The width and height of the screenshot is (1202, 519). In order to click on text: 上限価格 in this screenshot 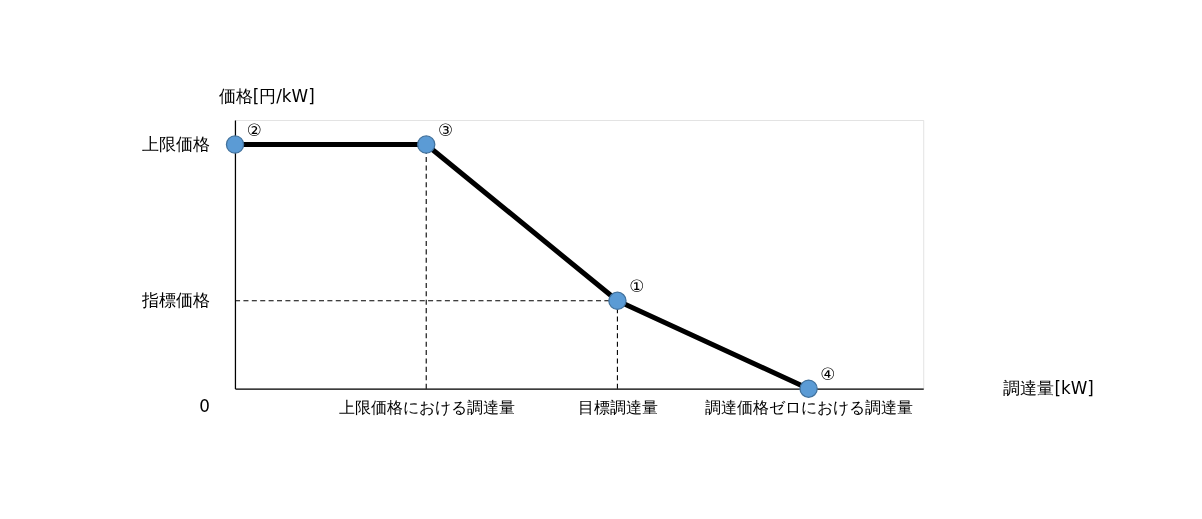, I will do `click(175, 143)`.